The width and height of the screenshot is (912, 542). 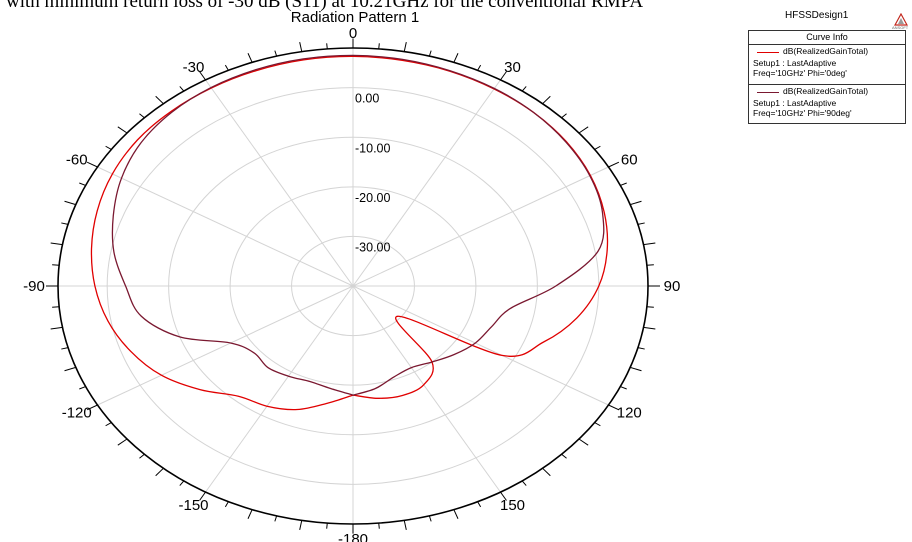 I want to click on angle-label: 120, so click(x=629, y=413).